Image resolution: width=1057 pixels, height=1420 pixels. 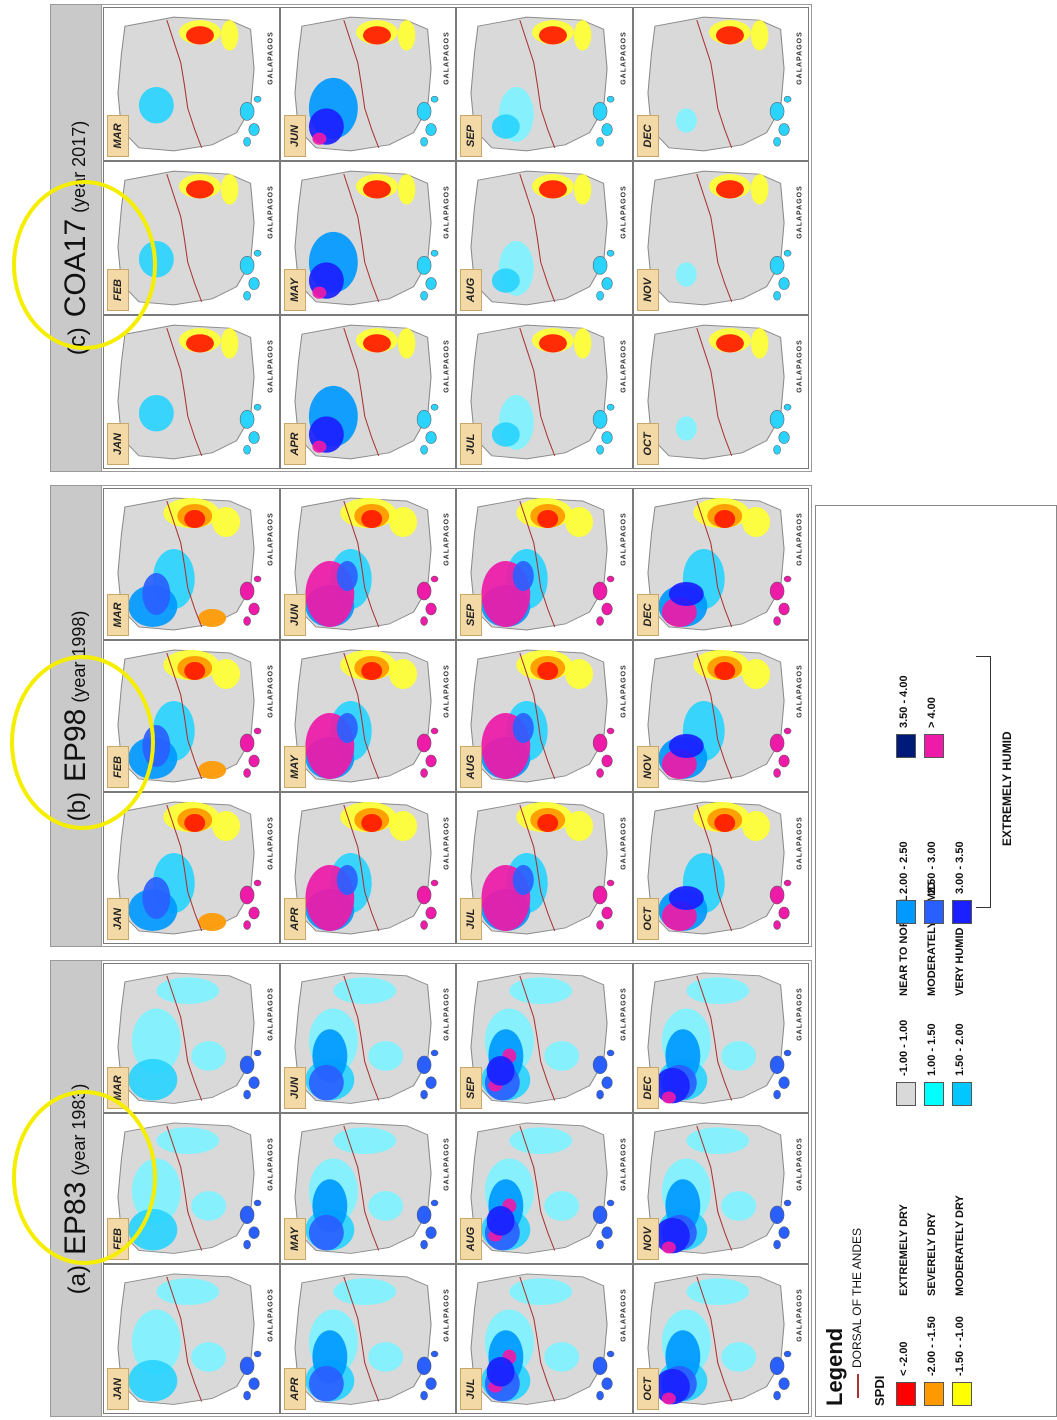 What do you see at coordinates (544, 1038) in the screenshot?
I see `map-cell-sep: GALAPAGOS SEP` at bounding box center [544, 1038].